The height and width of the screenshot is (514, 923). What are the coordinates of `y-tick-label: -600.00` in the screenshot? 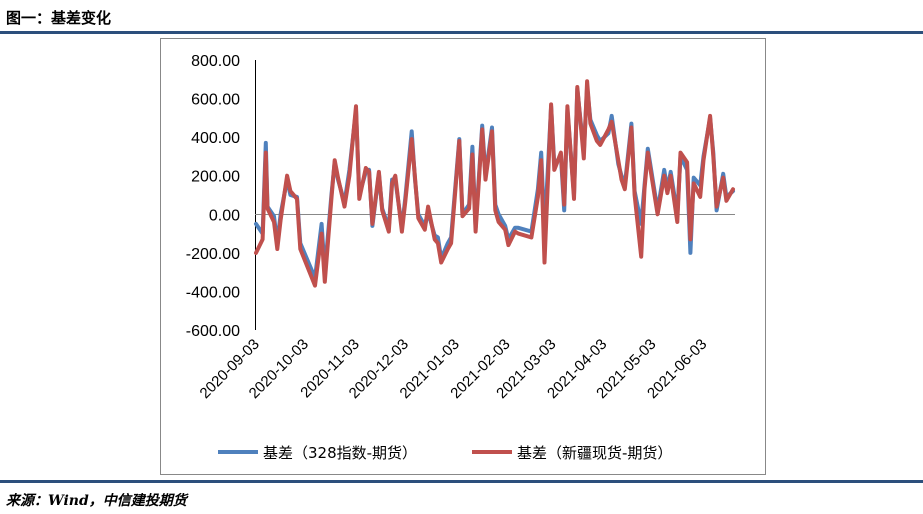 It's located at (213, 331).